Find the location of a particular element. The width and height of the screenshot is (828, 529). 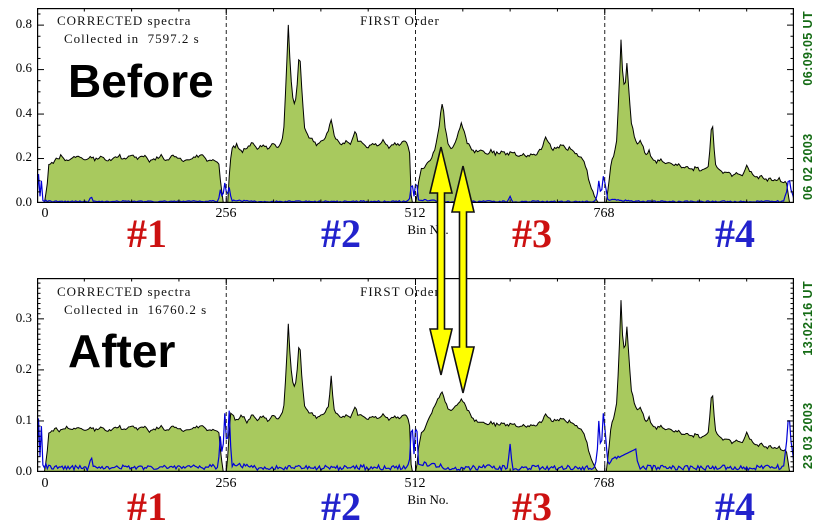

before-label: Before is located at coordinates (141, 81).